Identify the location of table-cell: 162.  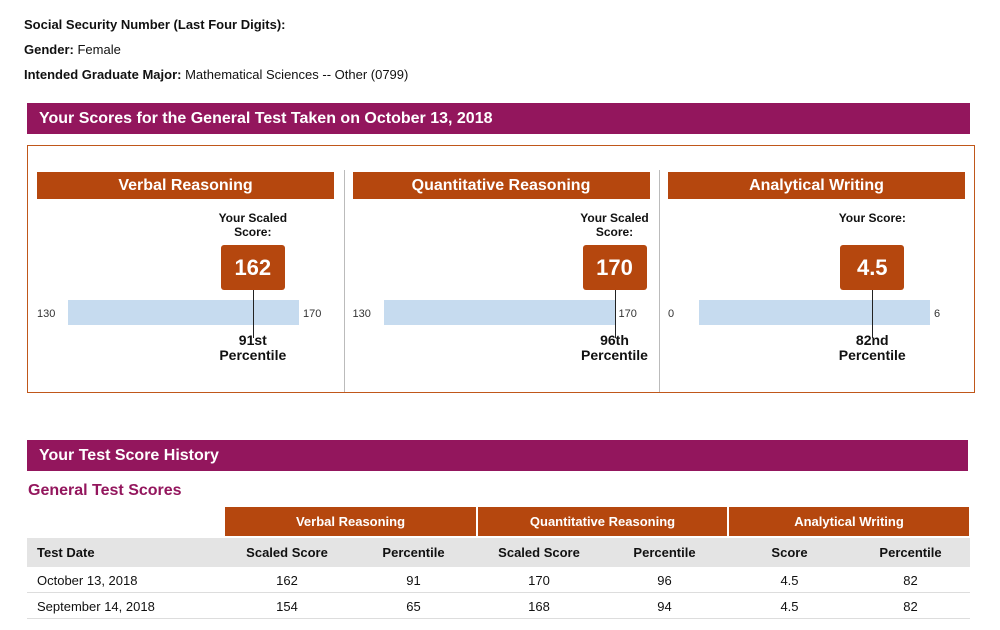
(287, 580).